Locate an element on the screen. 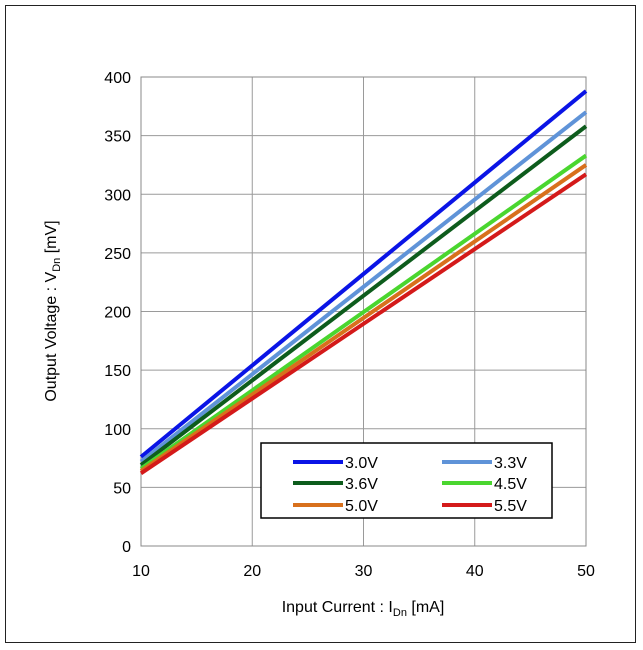 Image resolution: width=643 pixels, height=650 pixels. x-tick-label: 30 is located at coordinates (364, 571).